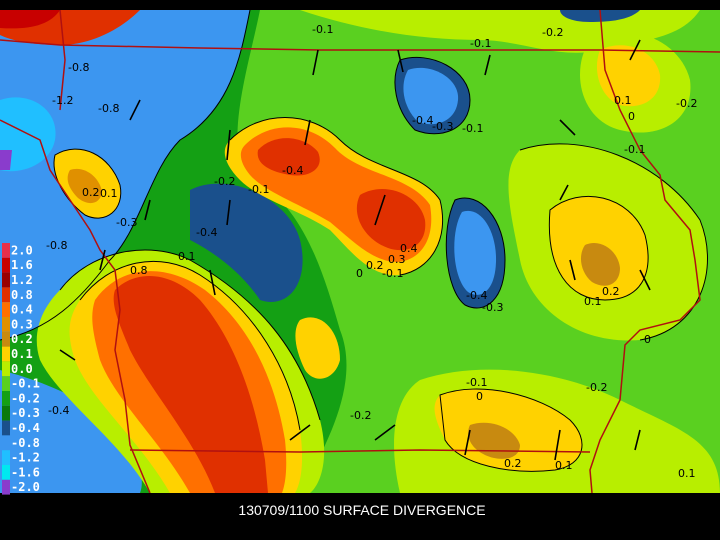 Image resolution: width=720 pixels, height=540 pixels. Describe the element at coordinates (22, 310) in the screenshot. I see `colorbar-label: 0.4` at that location.